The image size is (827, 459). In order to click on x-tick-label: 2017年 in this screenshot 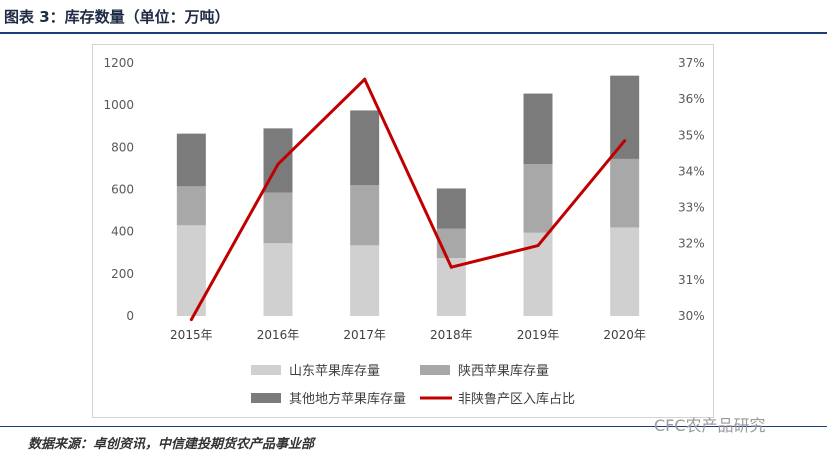, I will do `click(364, 335)`.